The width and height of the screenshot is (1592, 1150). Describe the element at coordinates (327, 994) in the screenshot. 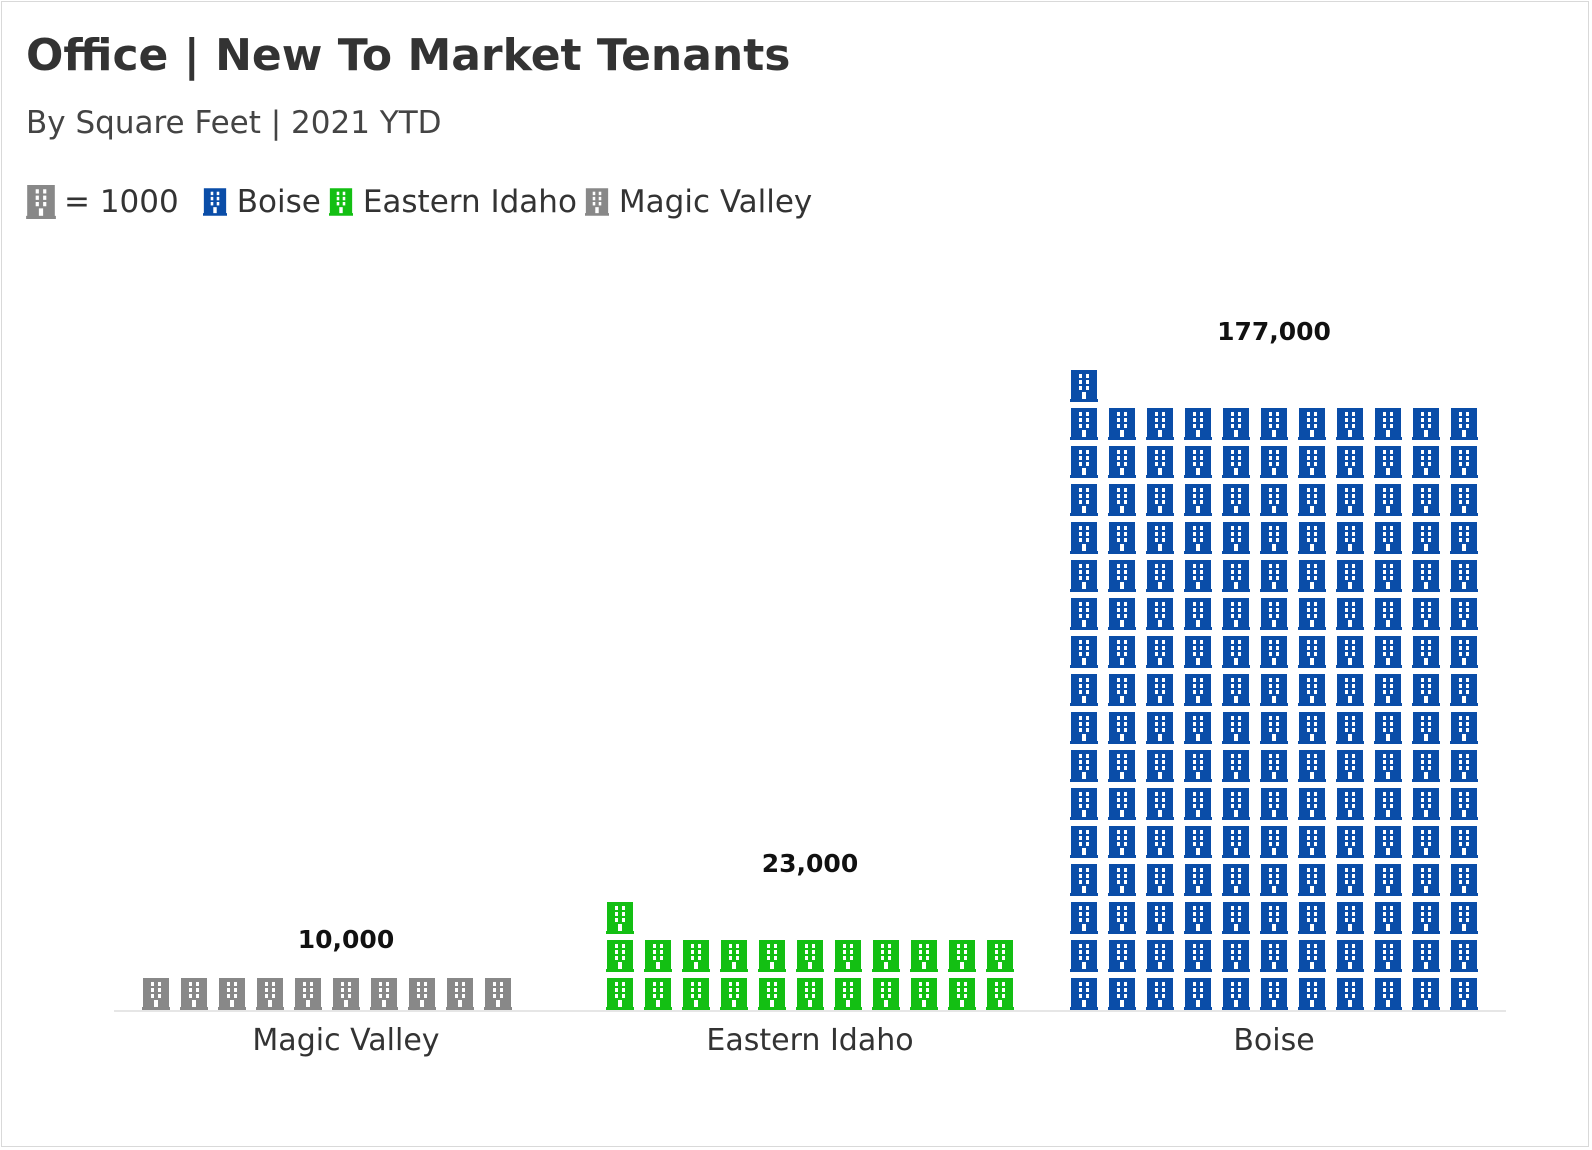

I see `bar-magic-valley` at that location.